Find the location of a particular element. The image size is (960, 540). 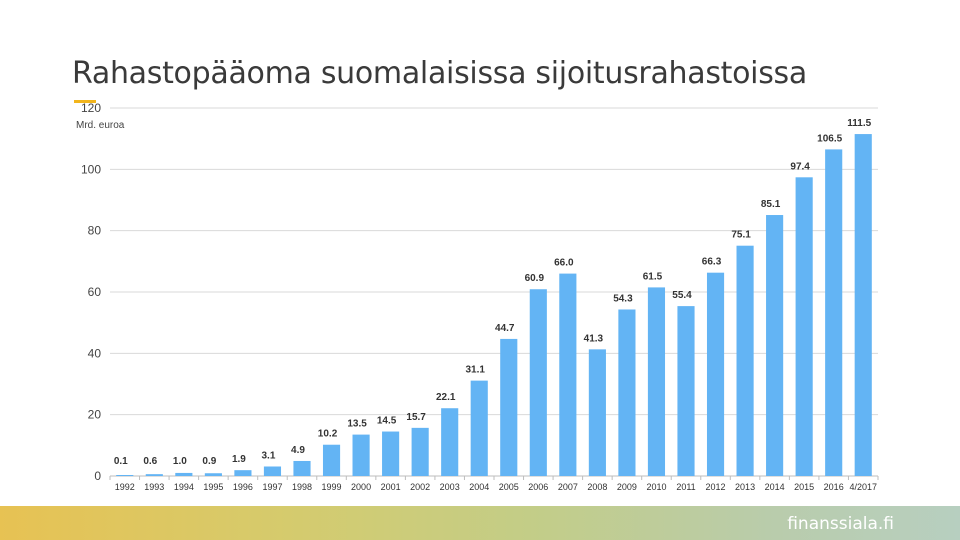

y-tick-label: 0 is located at coordinates (97, 476).